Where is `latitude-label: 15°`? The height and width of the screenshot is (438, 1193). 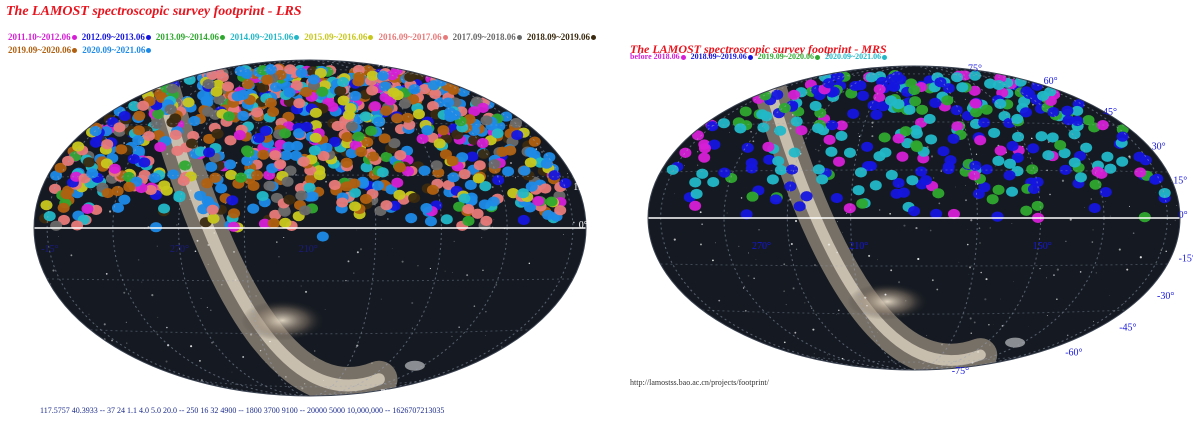
latitude-label: 15° is located at coordinates (580, 187).